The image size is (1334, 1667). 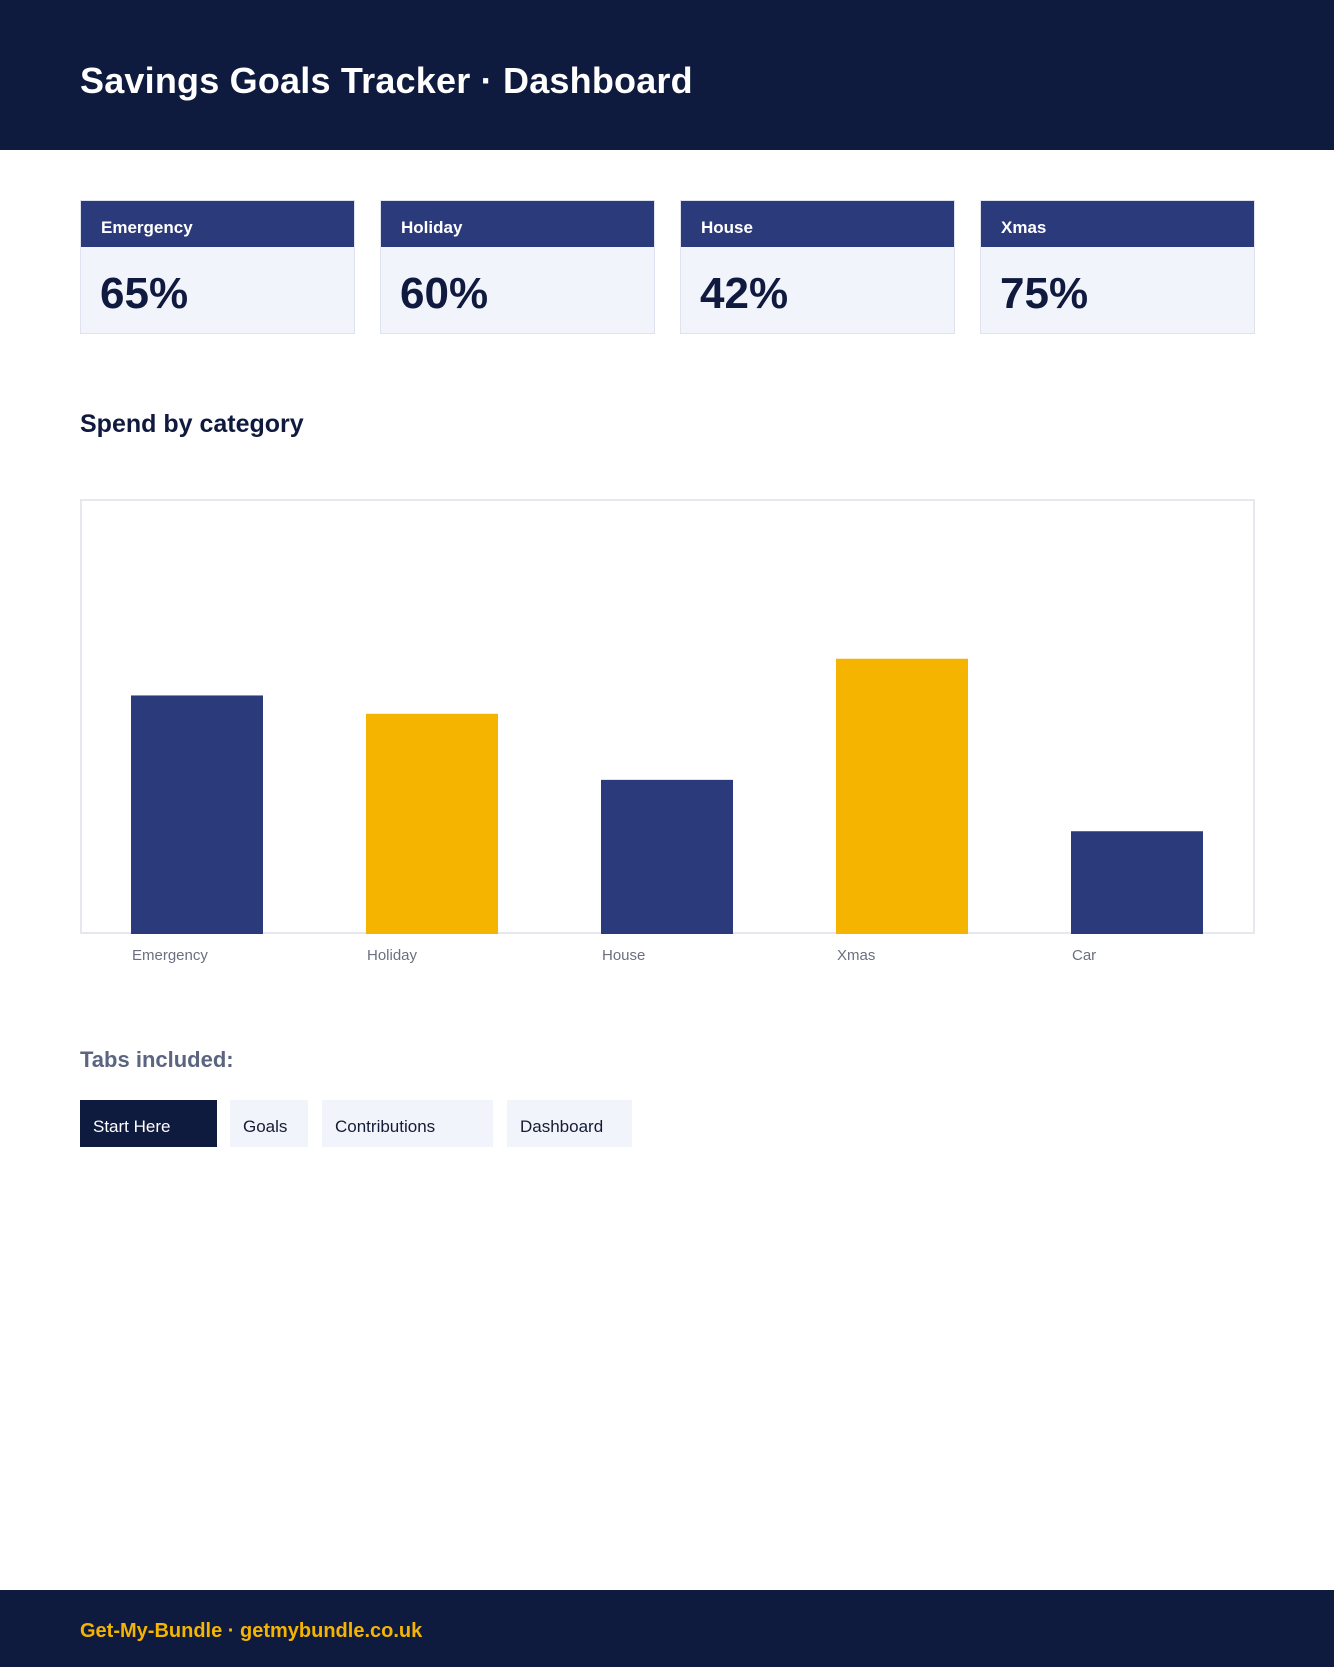 I want to click on bar-xmas, so click(x=902, y=796).